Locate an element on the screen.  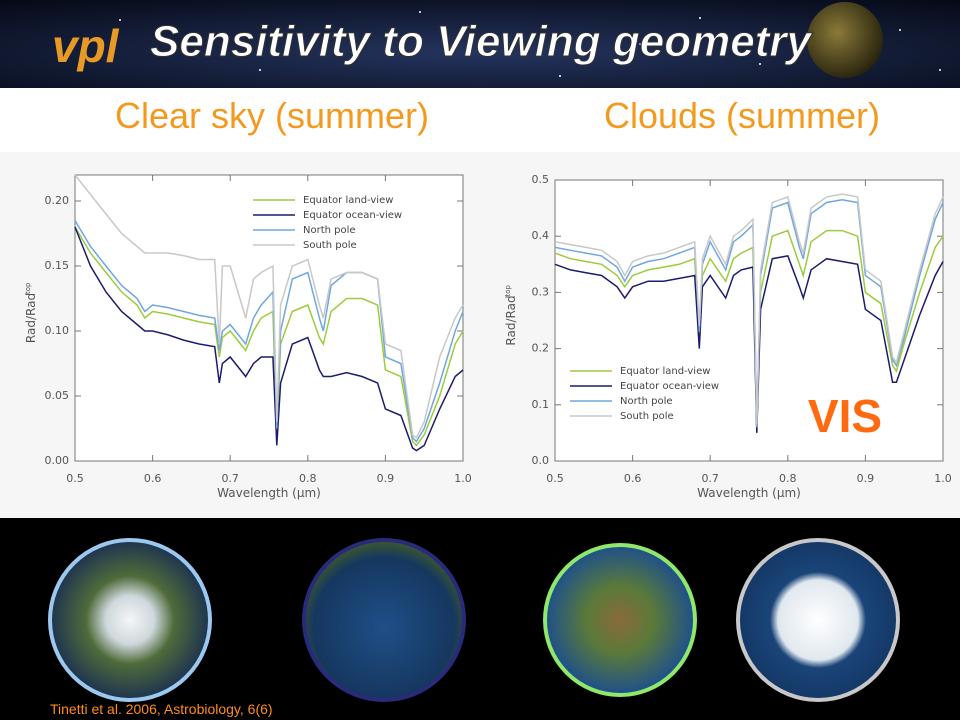
globe-north-pole is located at coordinates (130, 620).